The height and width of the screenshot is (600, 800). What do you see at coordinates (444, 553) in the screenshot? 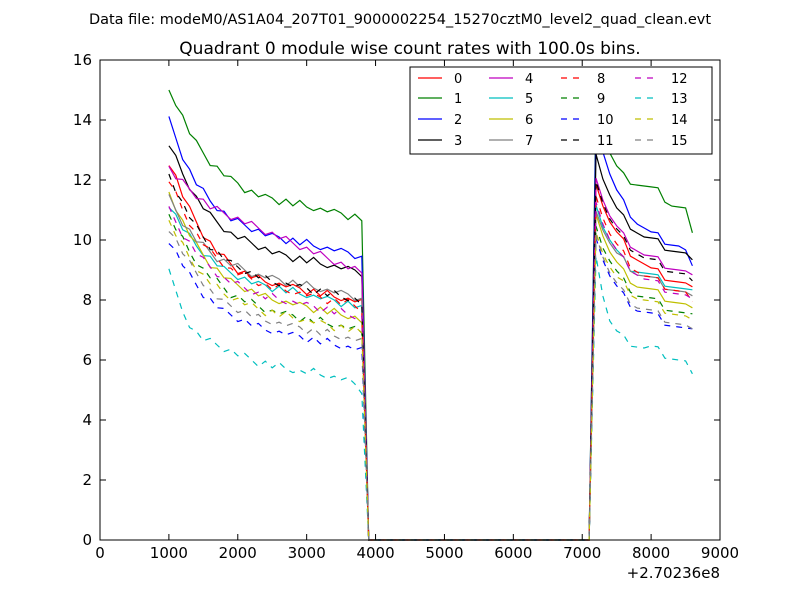
I see `x-tick-label: 5000` at bounding box center [444, 553].